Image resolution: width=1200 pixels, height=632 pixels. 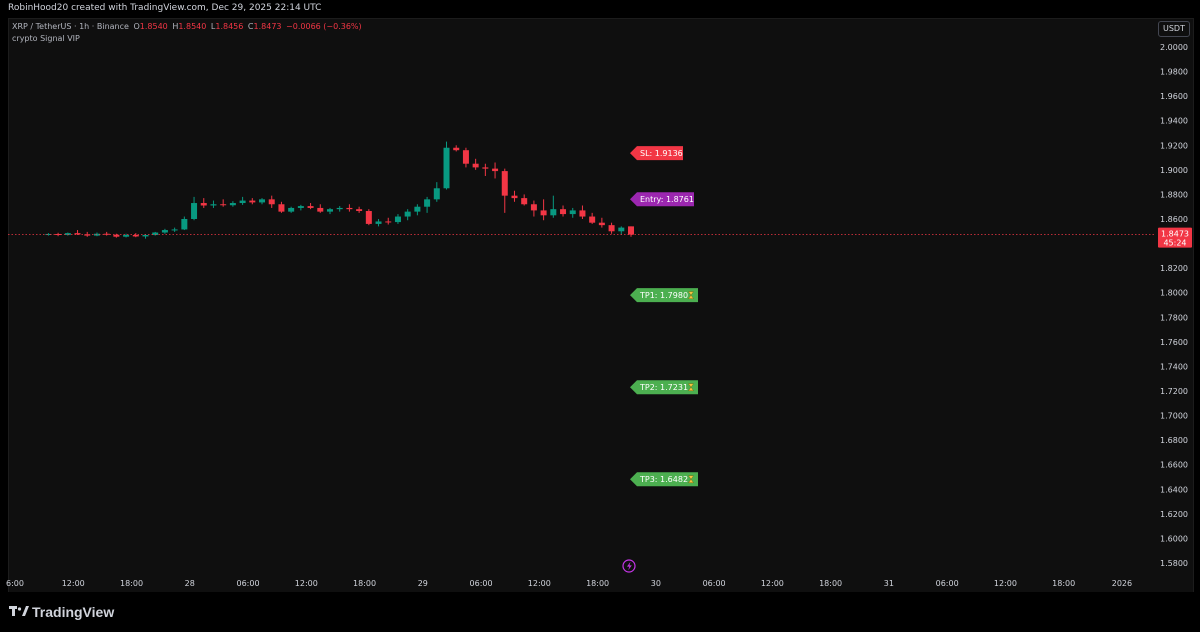 I want to click on currency-button: USDT, so click(x=1174, y=29).